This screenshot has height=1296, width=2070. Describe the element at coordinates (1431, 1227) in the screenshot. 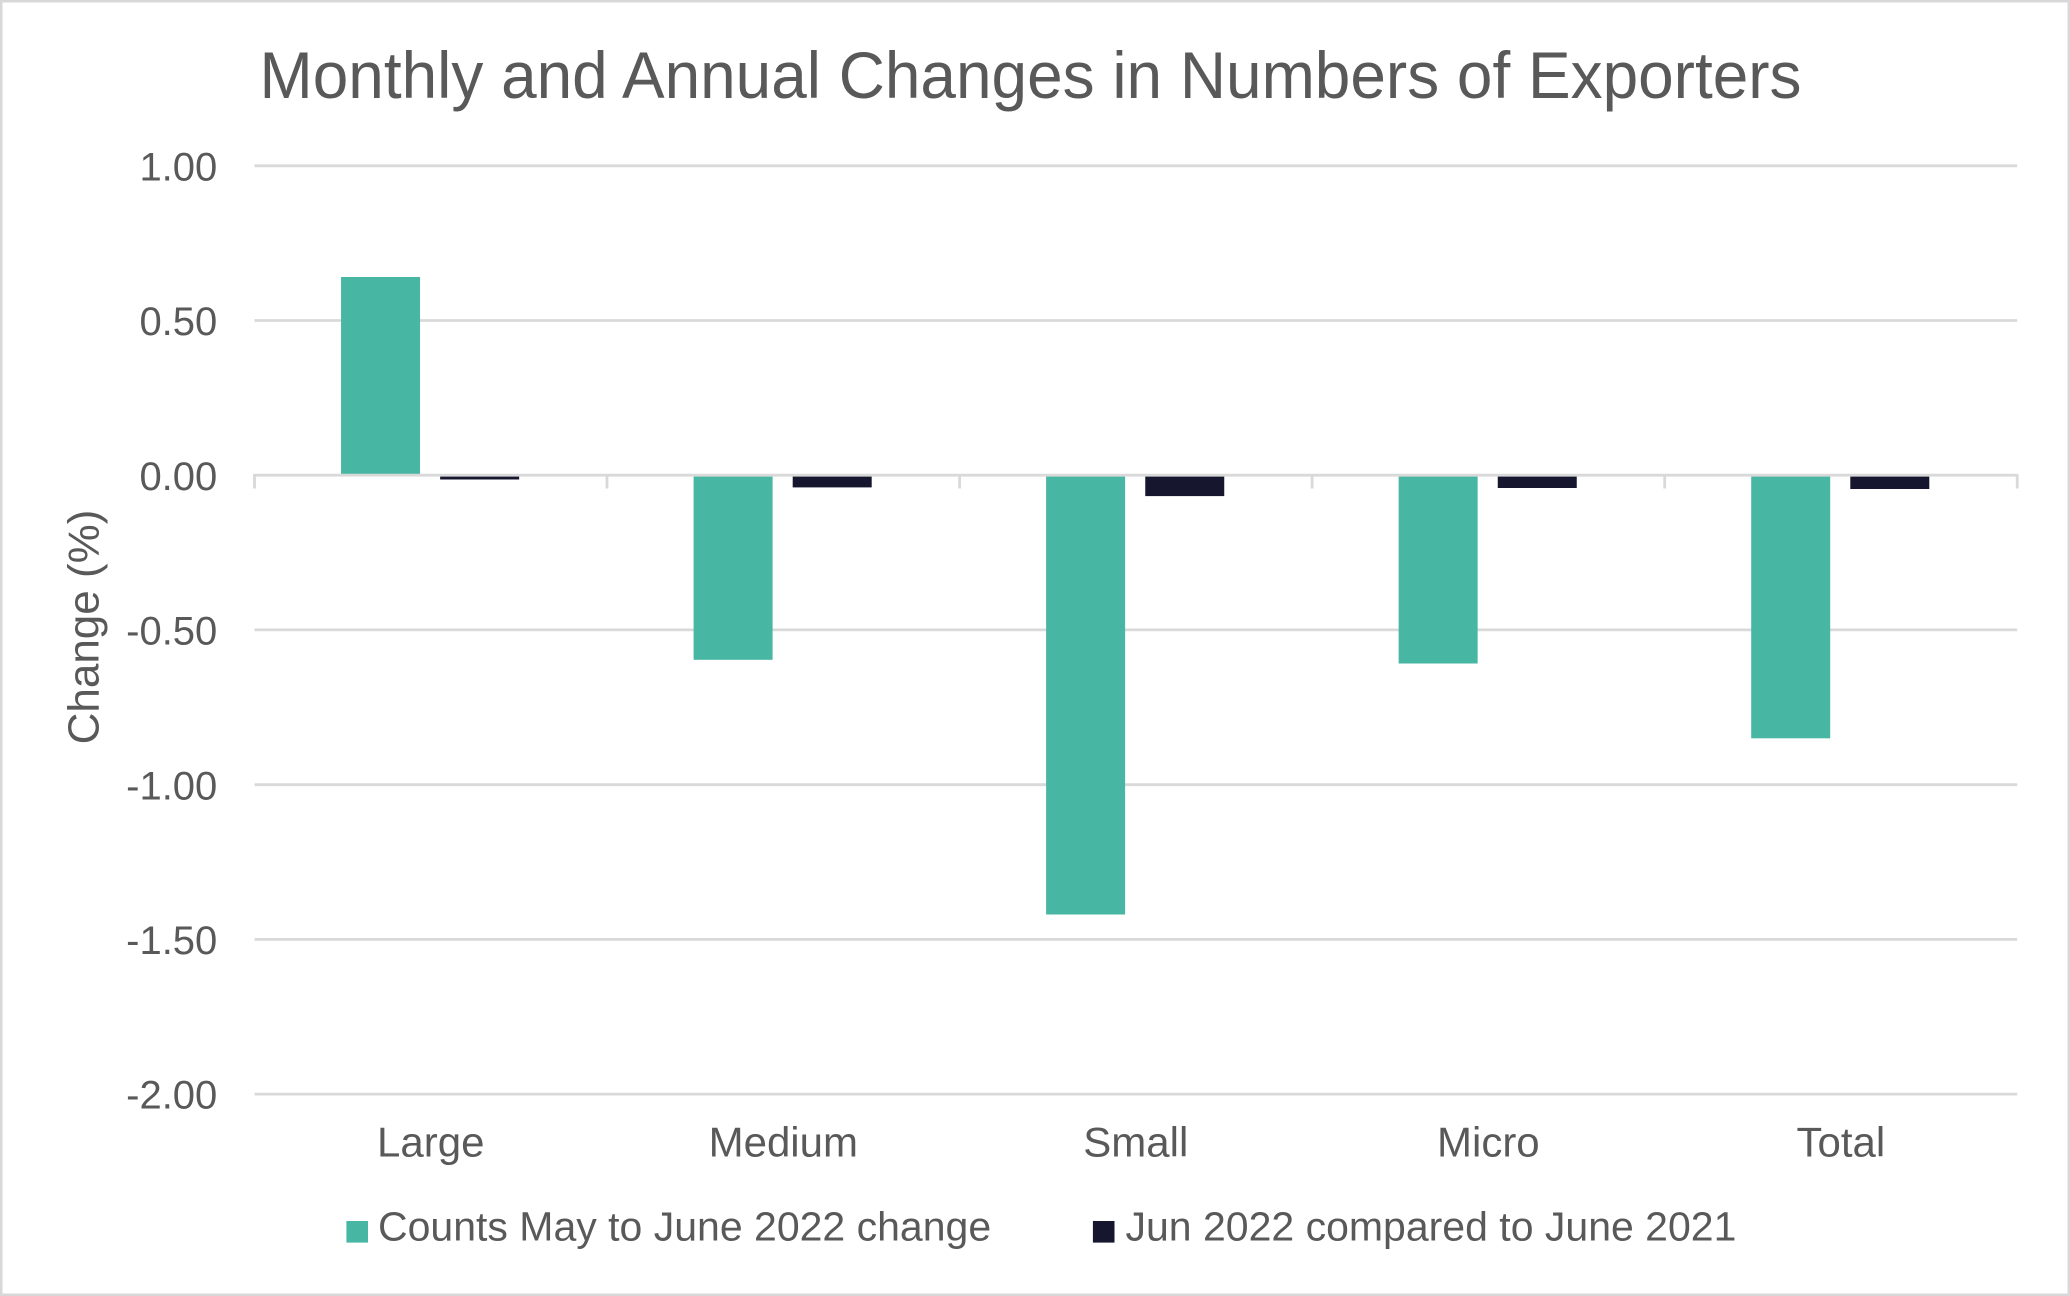

I see `svg-text: Jun 2022 compared to June 2021` at that location.